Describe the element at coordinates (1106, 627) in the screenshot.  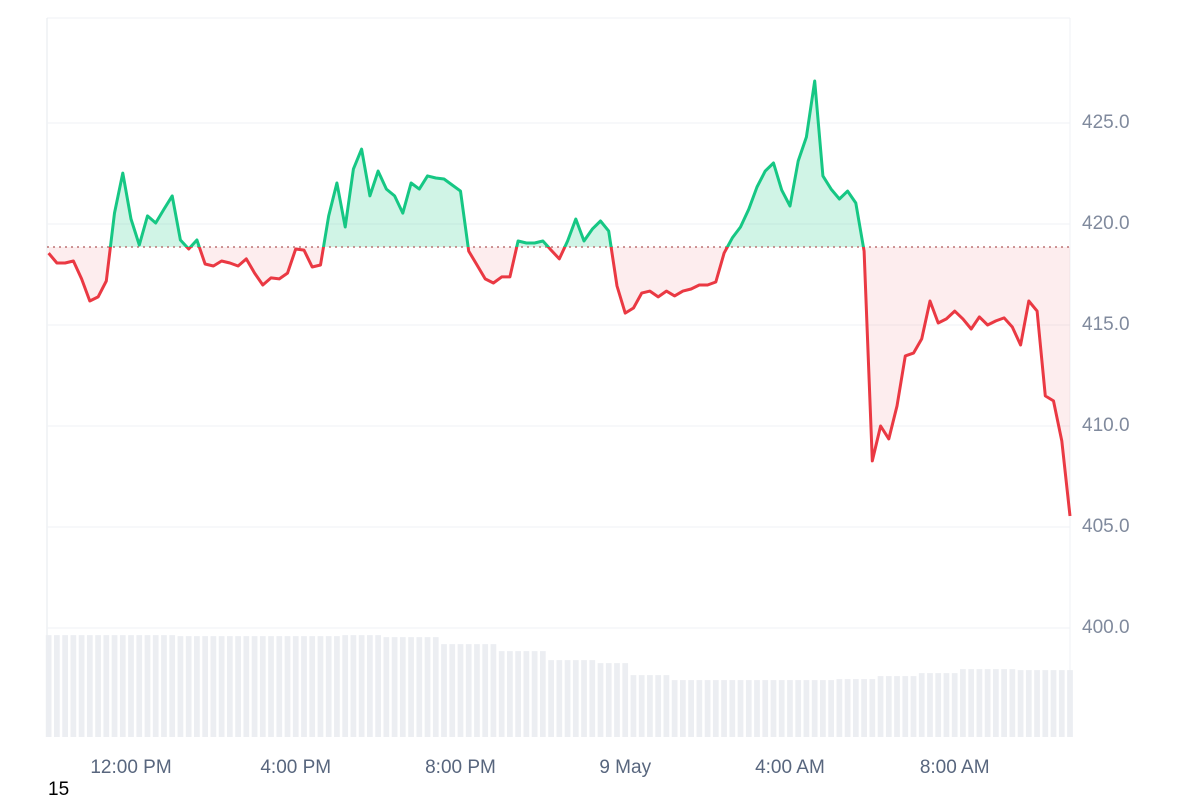
I see `y-tick-label: 400.0` at that location.